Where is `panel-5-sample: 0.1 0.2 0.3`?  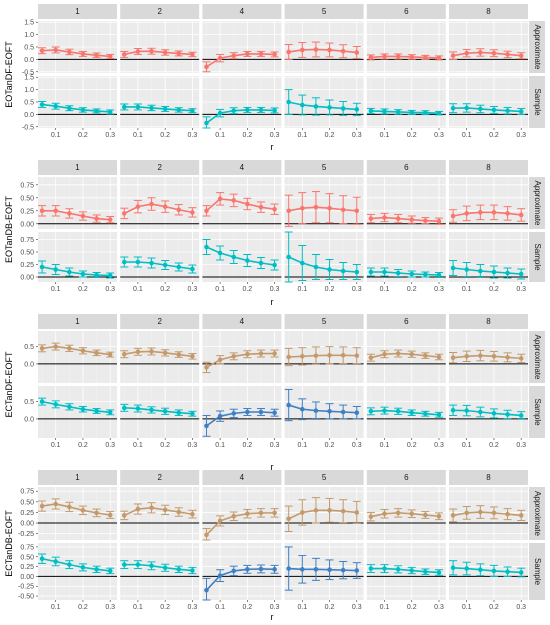 panel-5-sample: 0.1 0.2 0.3 is located at coordinates (324, 107).